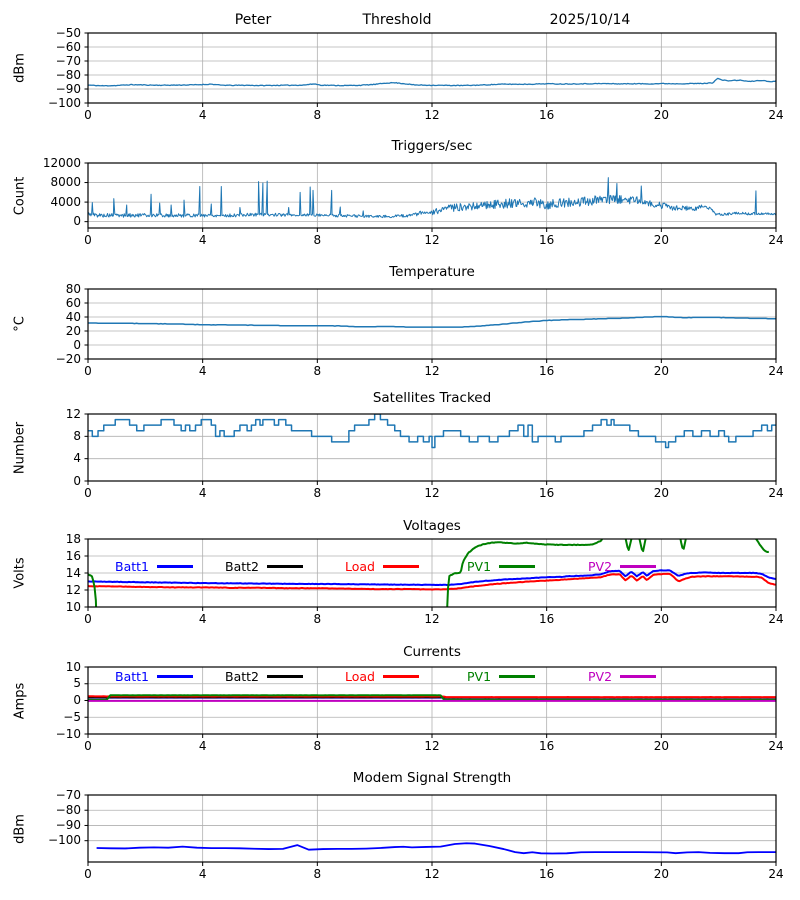 This screenshot has height=900, width=800. What do you see at coordinates (68, 32) in the screenshot?
I see `y-tick-label: −50` at bounding box center [68, 32].